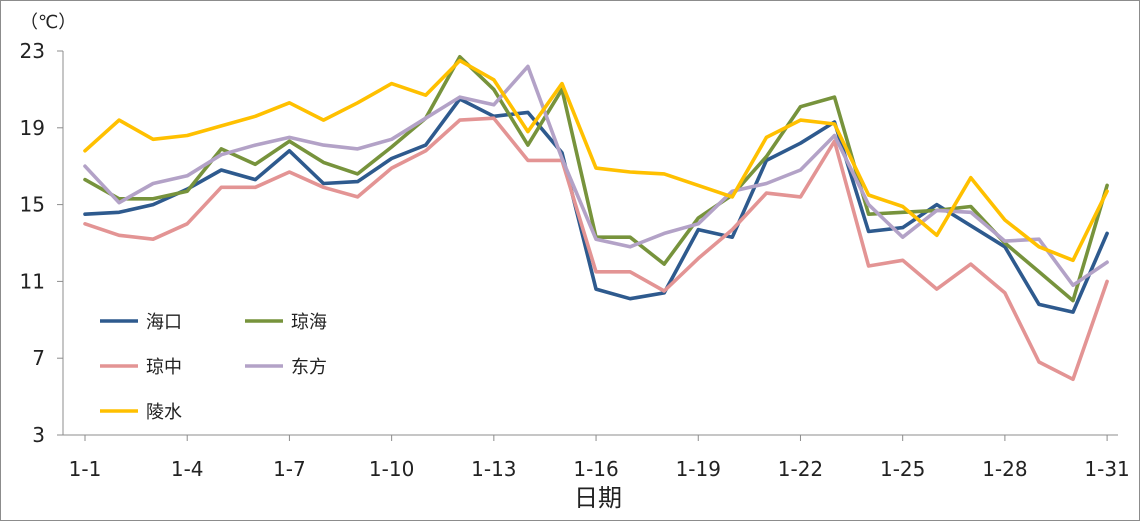 The height and width of the screenshot is (521, 1140). What do you see at coordinates (164, 412) in the screenshot?
I see `legend-label: 陵水` at bounding box center [164, 412].